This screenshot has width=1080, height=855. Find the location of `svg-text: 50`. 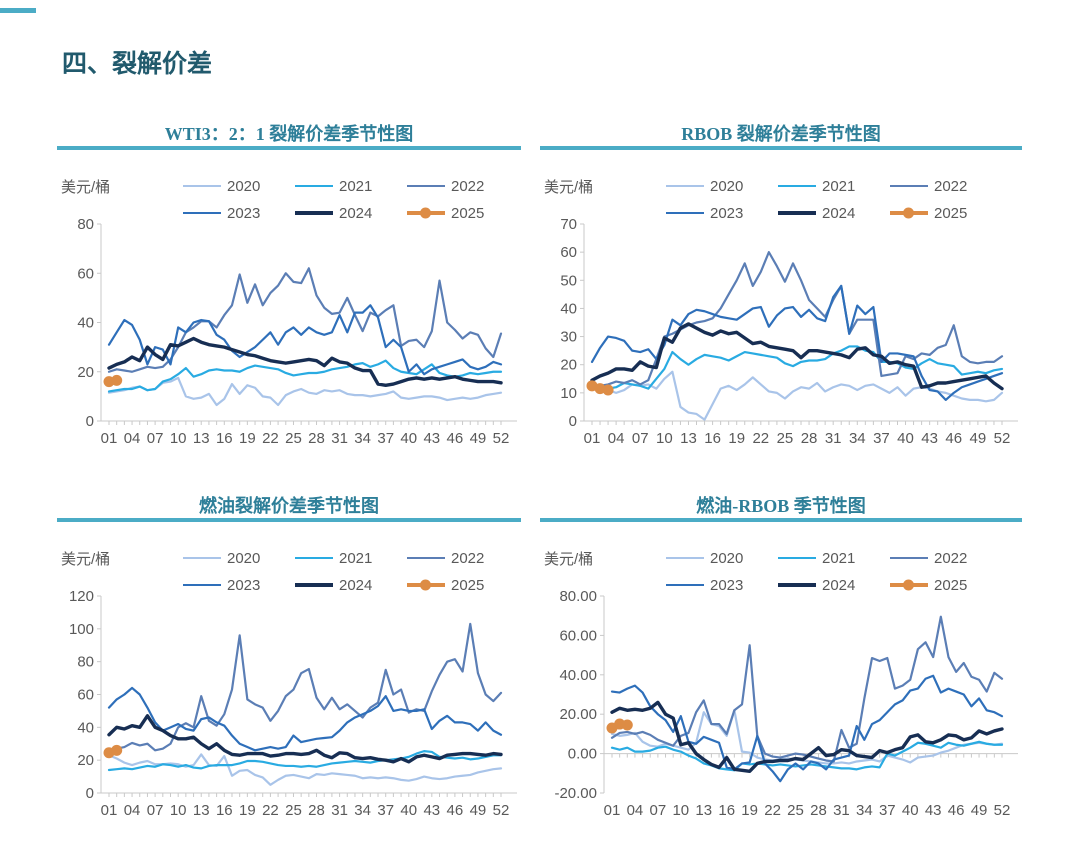

svg-text: 50 is located at coordinates (568, 280).